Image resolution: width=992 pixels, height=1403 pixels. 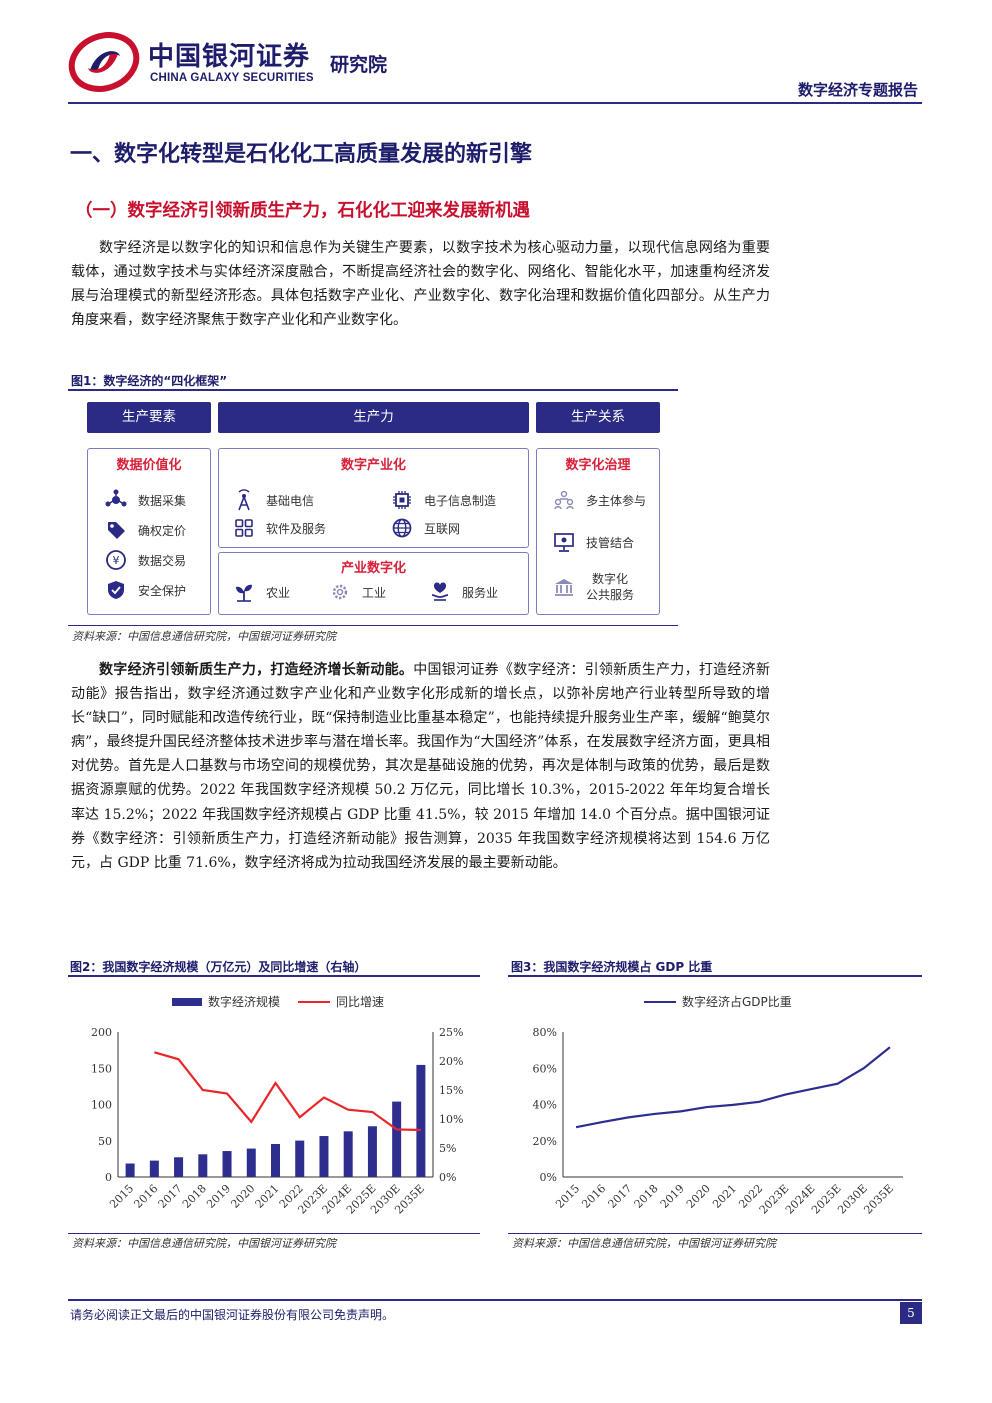 What do you see at coordinates (373, 417) in the screenshot?
I see `col-head-productivity: 生产力` at bounding box center [373, 417].